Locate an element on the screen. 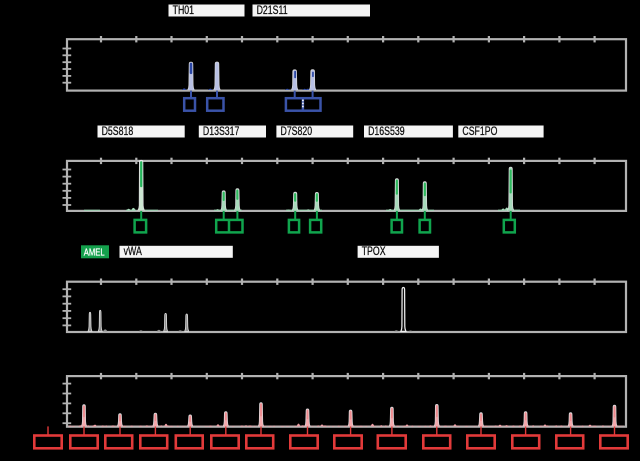 This screenshot has height=461, width=640. svg-text: vWA is located at coordinates (133, 251).